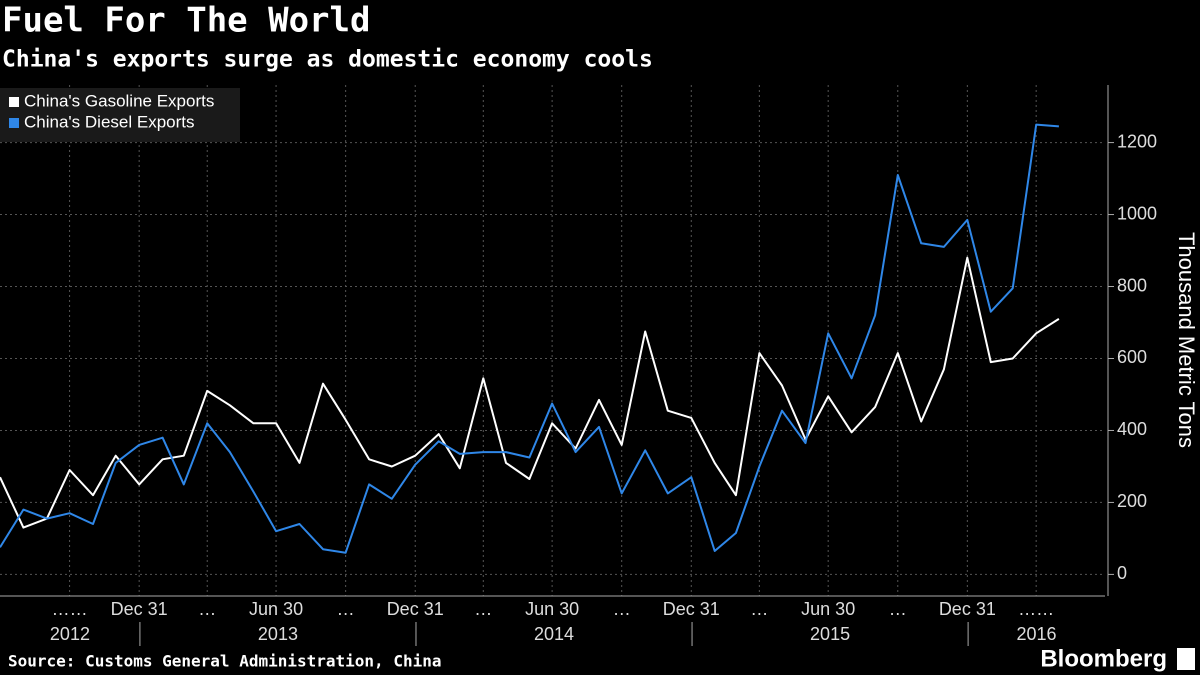 The width and height of the screenshot is (1200, 675). Describe the element at coordinates (554, 634) in the screenshot. I see `year-label: 2014` at that location.